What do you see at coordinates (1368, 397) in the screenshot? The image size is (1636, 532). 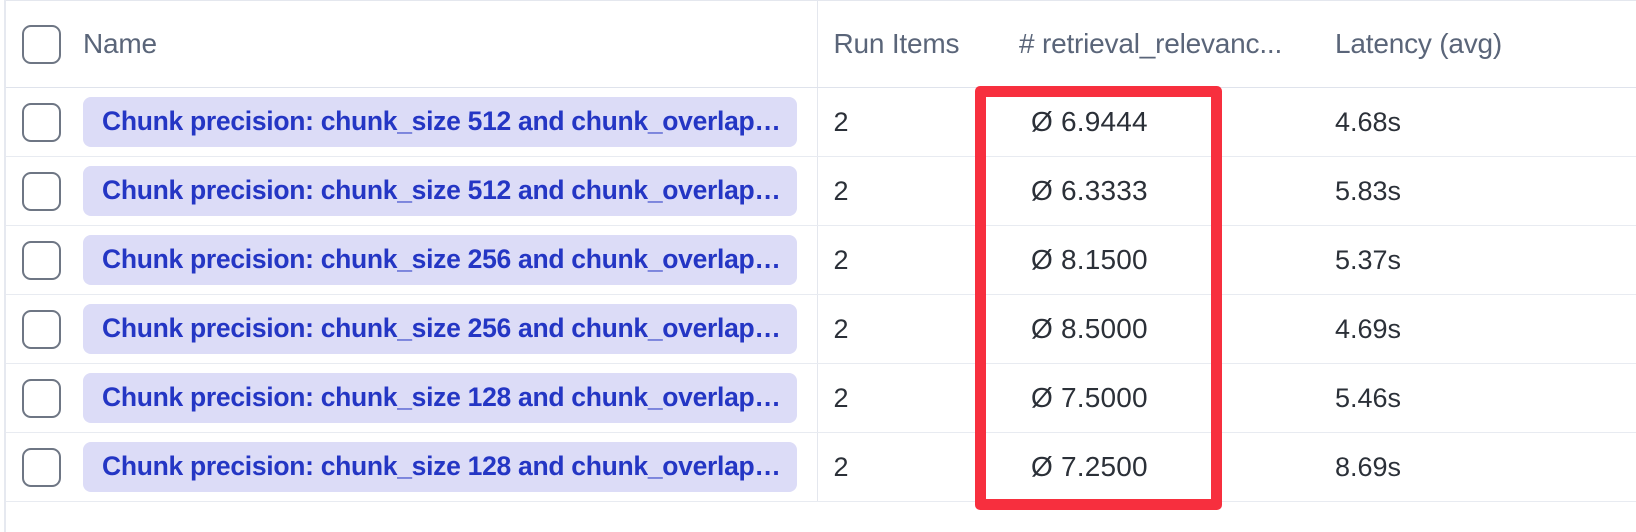 I see `latency-value: 5.46s` at bounding box center [1368, 397].